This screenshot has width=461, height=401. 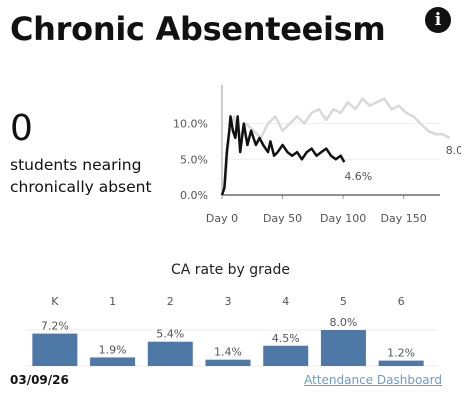 I want to click on kpi-value: 0, so click(x=21, y=128).